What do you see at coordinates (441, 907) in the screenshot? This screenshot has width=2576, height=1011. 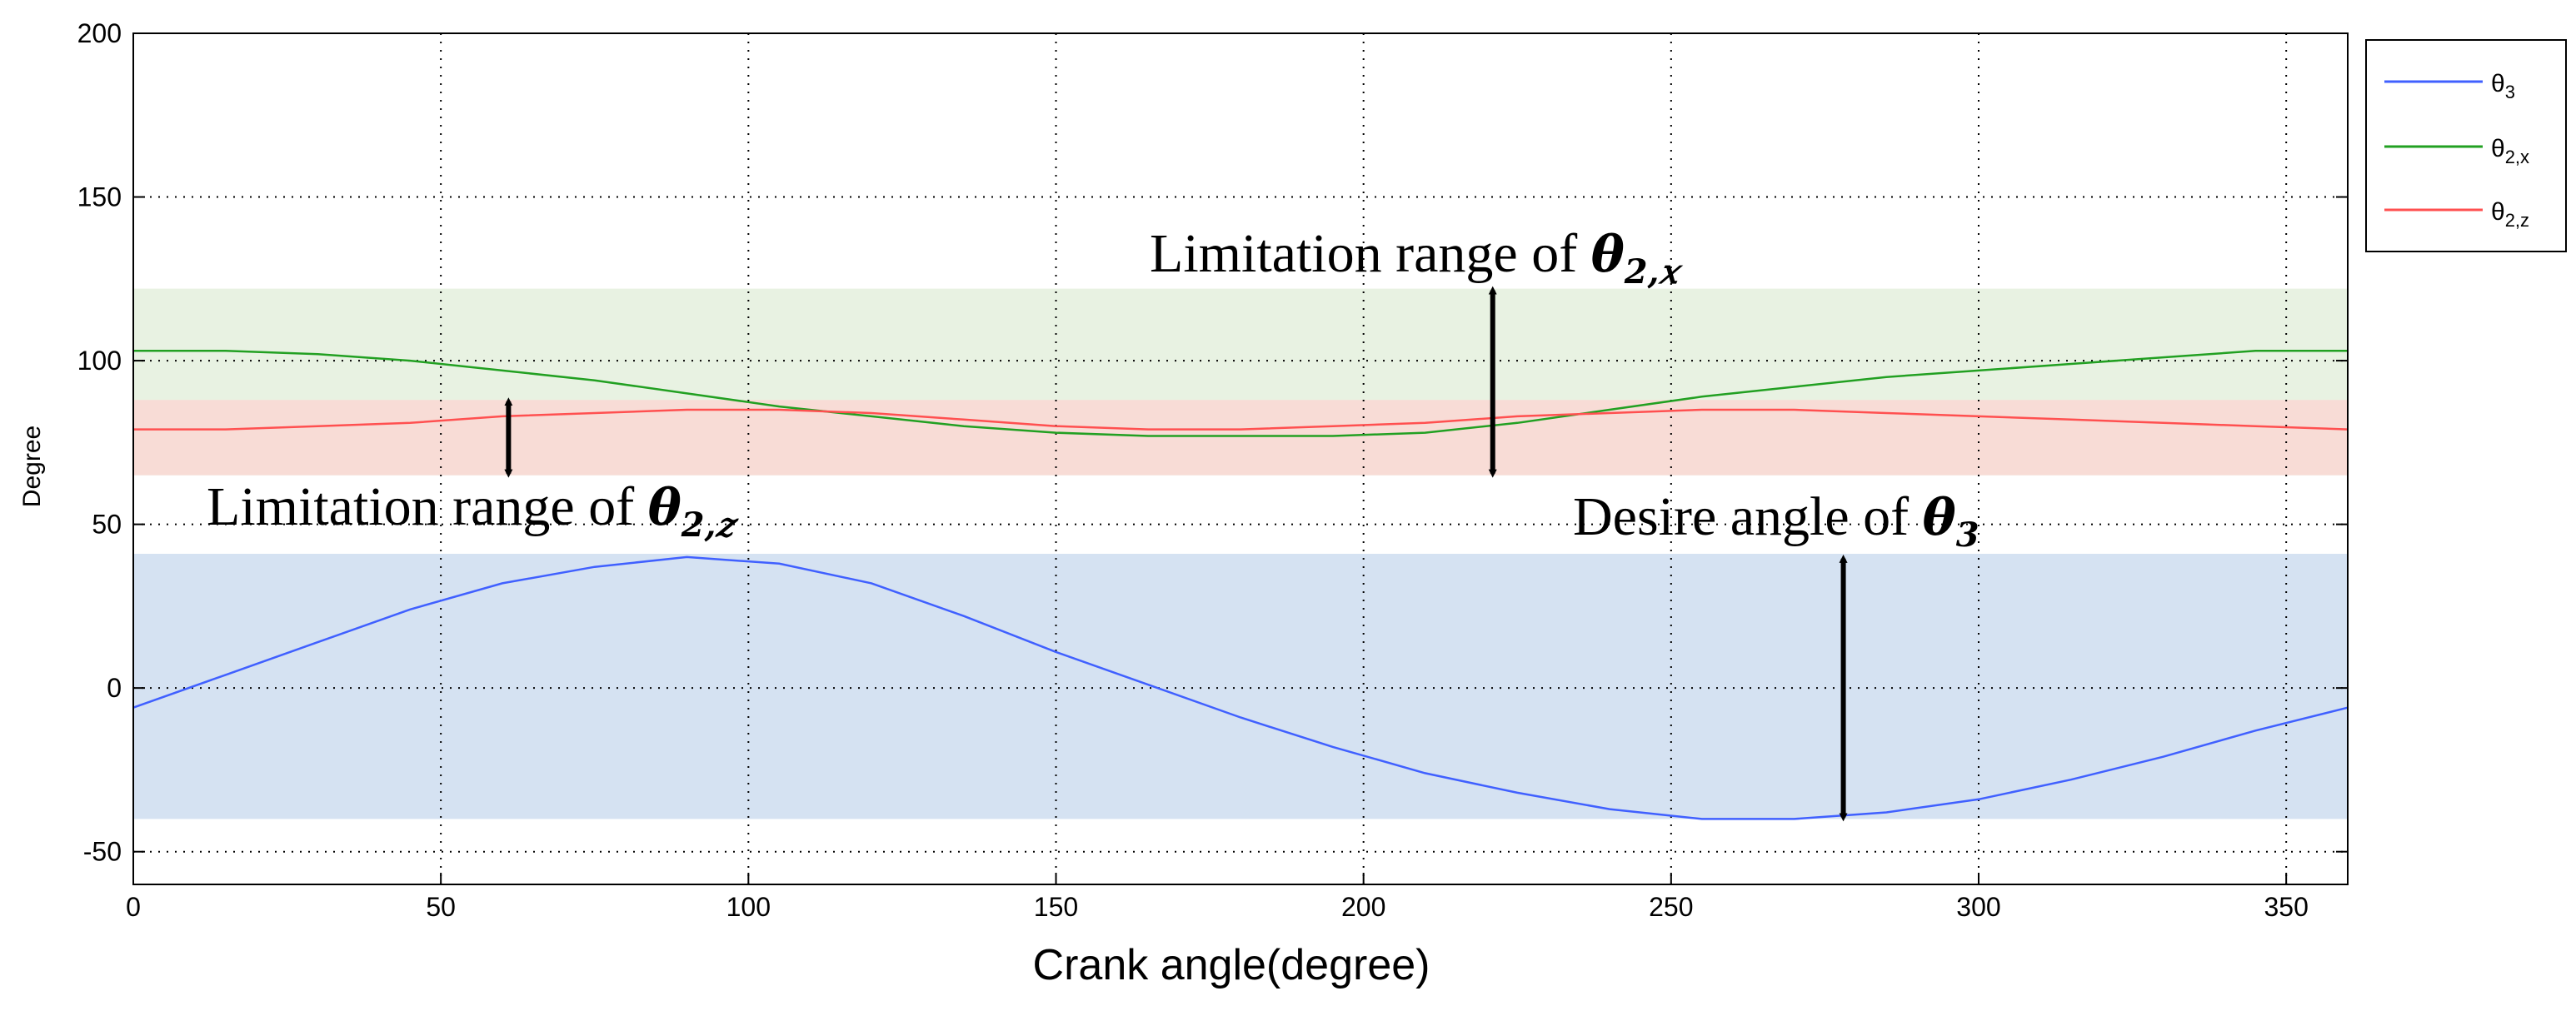 I see `x-tick-label: 50` at bounding box center [441, 907].